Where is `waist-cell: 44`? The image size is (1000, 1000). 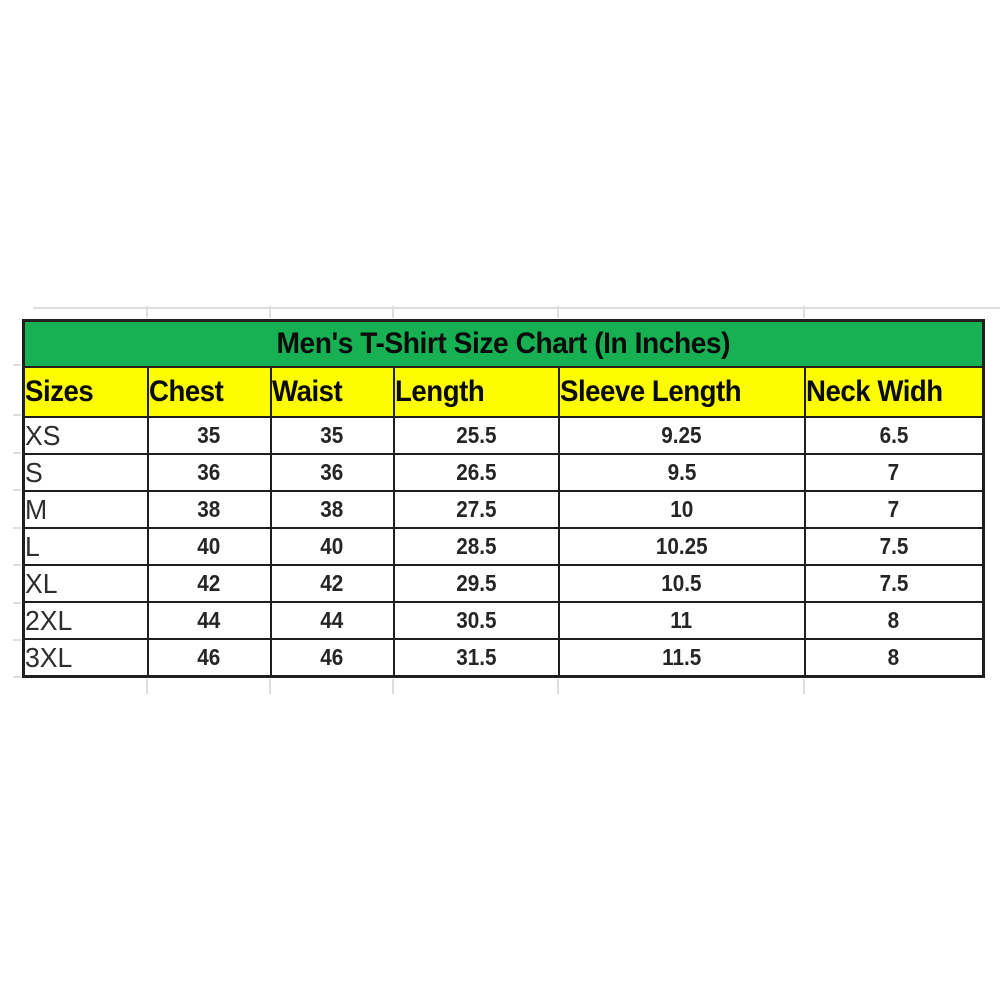 waist-cell: 44 is located at coordinates (332, 620).